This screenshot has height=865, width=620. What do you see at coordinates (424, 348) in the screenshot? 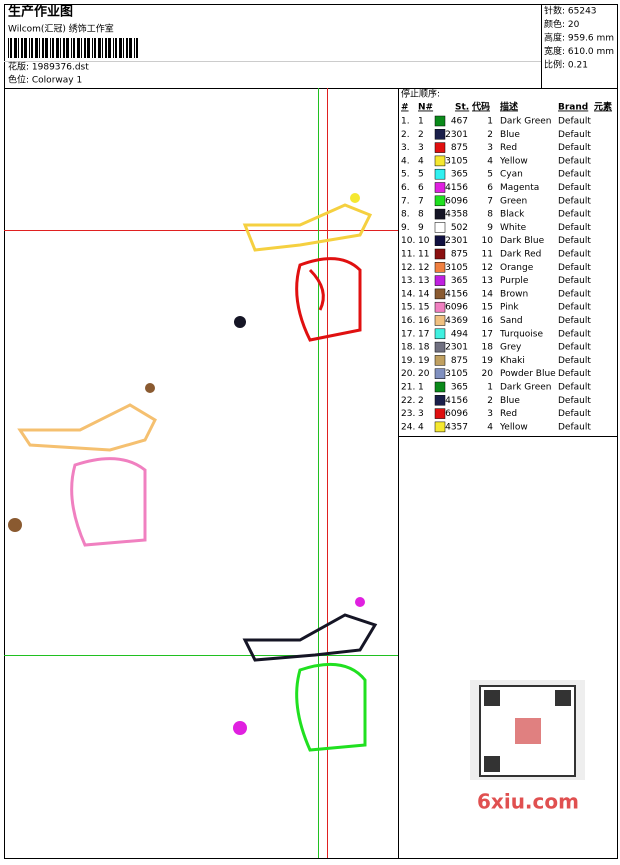
I see `needle: 18` at bounding box center [424, 348].